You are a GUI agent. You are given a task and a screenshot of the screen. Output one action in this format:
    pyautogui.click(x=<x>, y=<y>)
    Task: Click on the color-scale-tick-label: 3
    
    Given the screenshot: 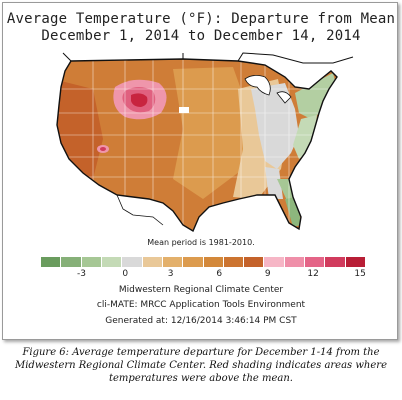 What is the action you would take?
    pyautogui.click(x=170, y=274)
    